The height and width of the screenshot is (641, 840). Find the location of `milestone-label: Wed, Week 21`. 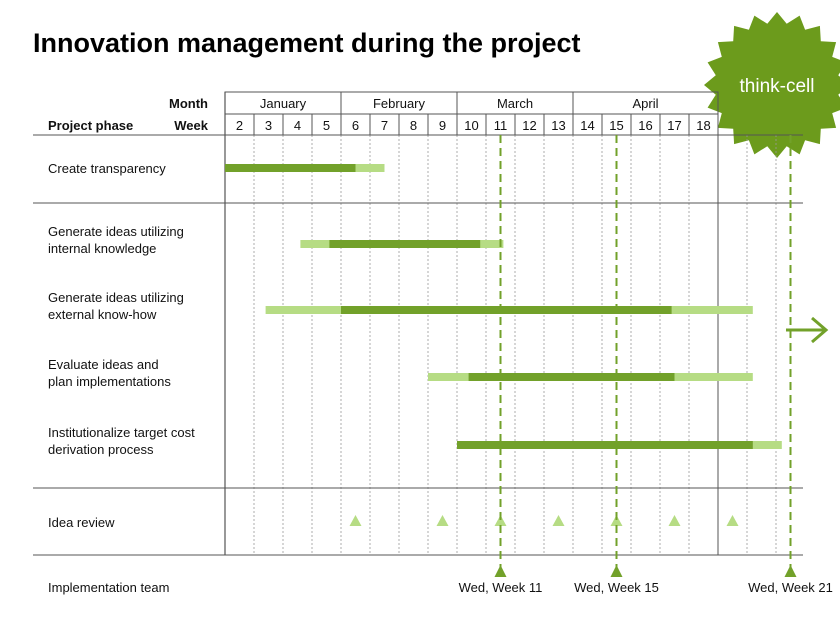

milestone-label: Wed, Week 21 is located at coordinates (790, 587).